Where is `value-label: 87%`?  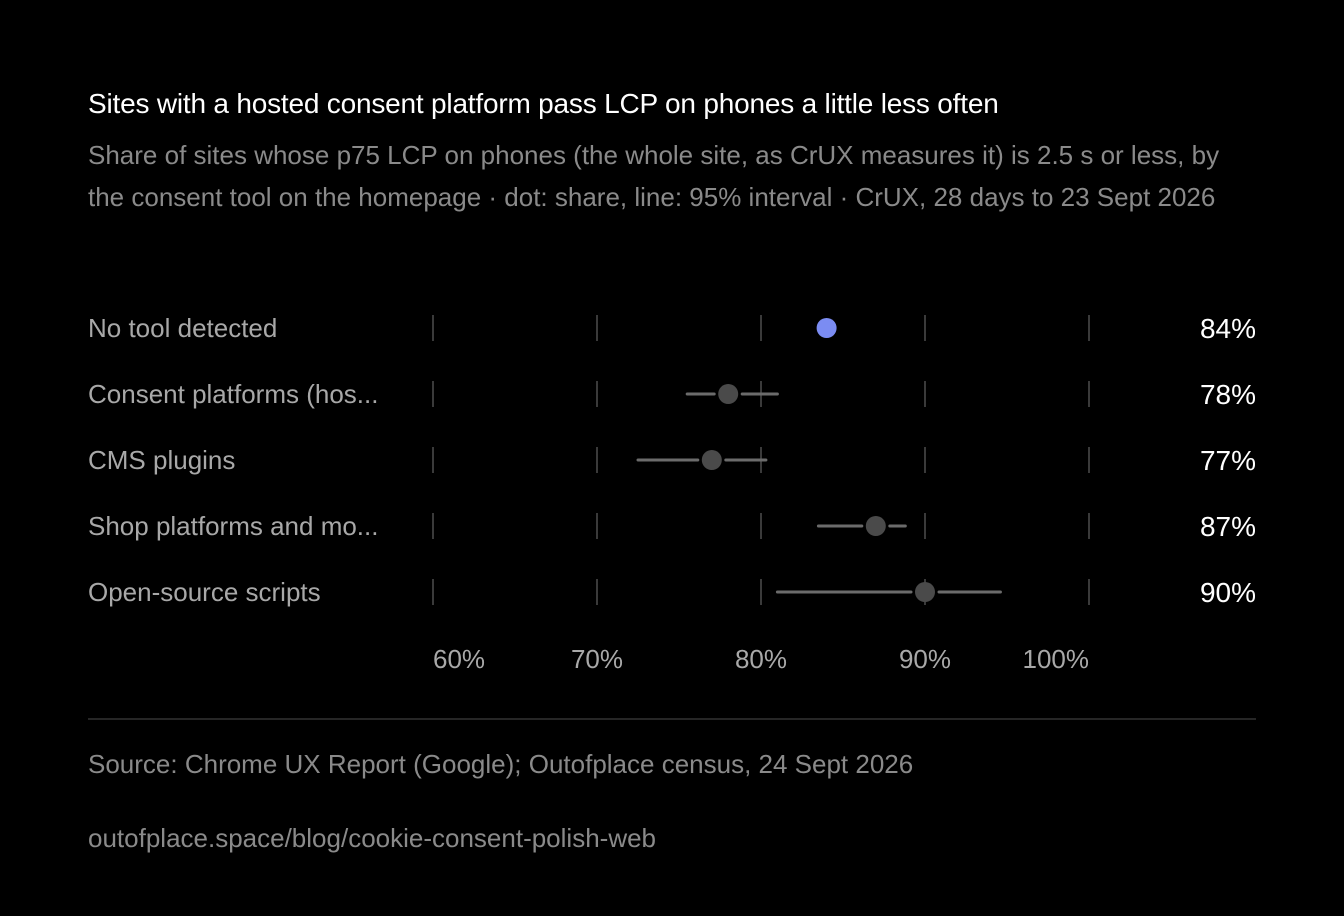 value-label: 87% is located at coordinates (1228, 526).